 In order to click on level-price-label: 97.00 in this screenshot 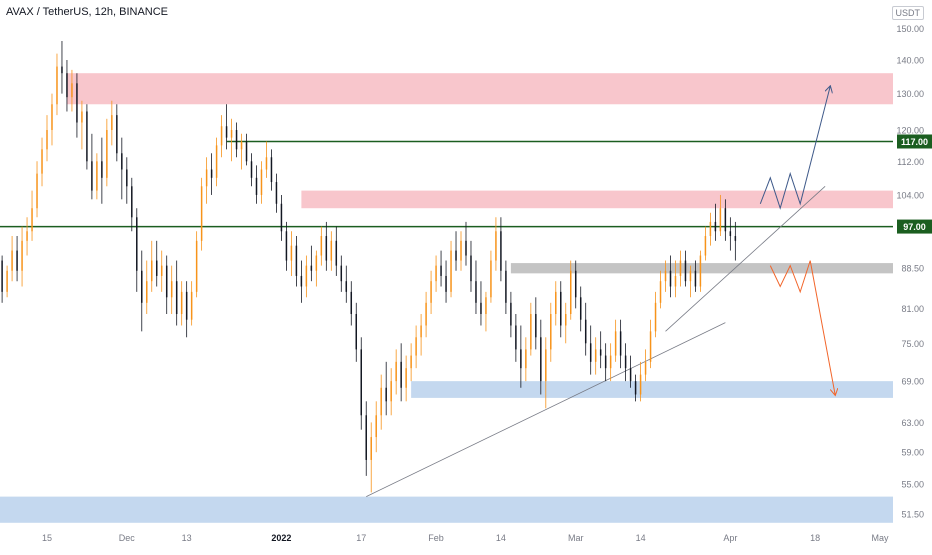, I will do `click(914, 227)`.